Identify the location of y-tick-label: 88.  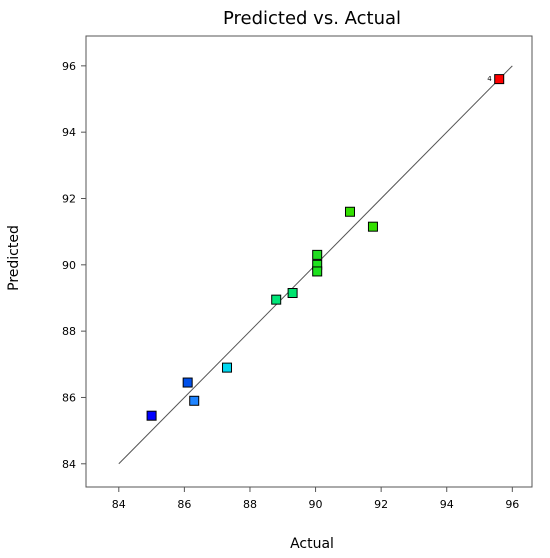
(69, 331).